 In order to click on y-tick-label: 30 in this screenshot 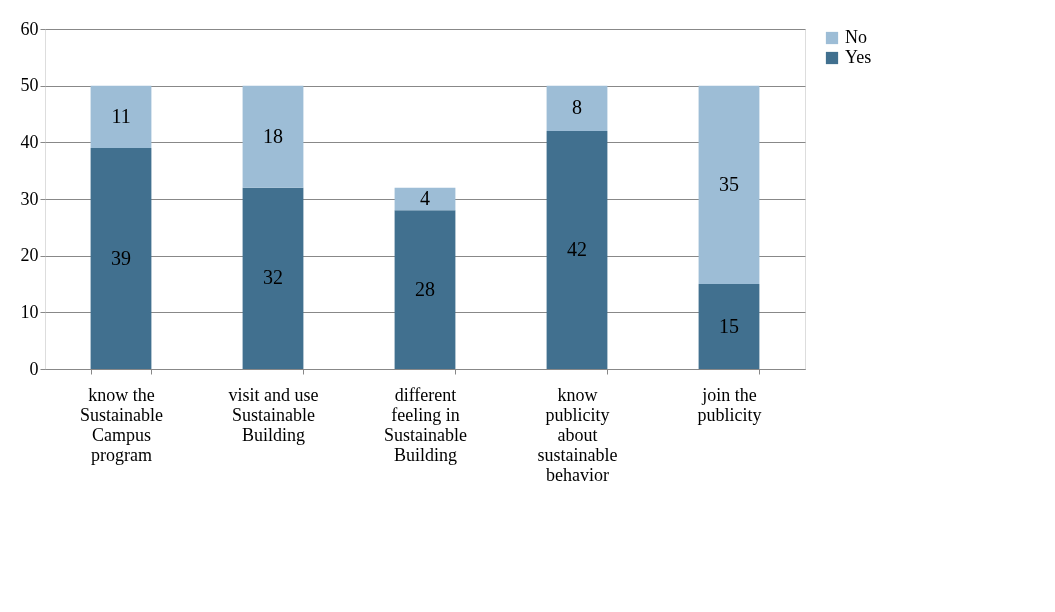, I will do `click(29, 198)`.